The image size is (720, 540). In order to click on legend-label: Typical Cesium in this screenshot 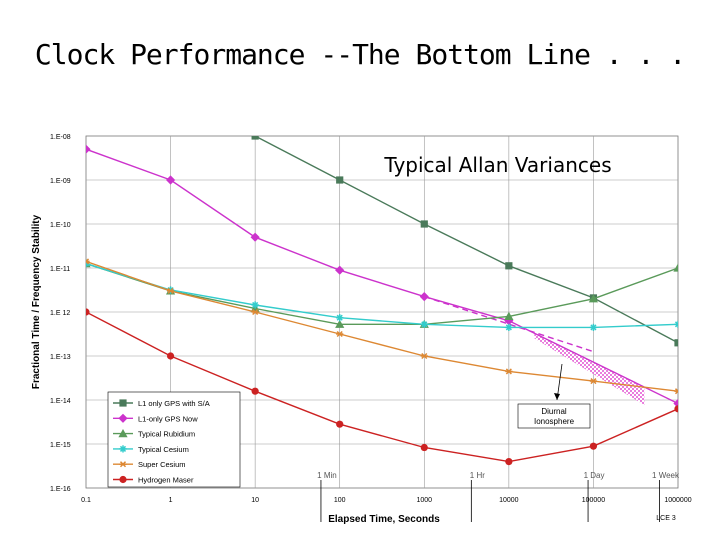, I will do `click(163, 449)`.